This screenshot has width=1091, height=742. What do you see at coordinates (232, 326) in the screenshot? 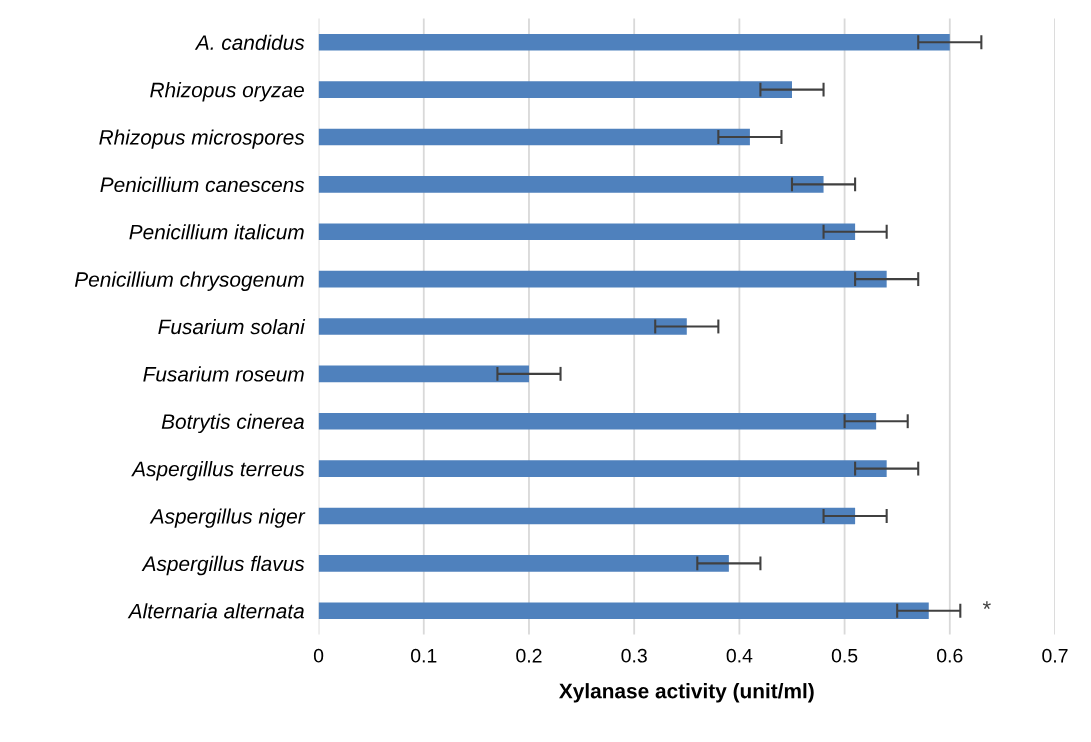
I see `y-tick-label: Fusarium solani` at bounding box center [232, 326].